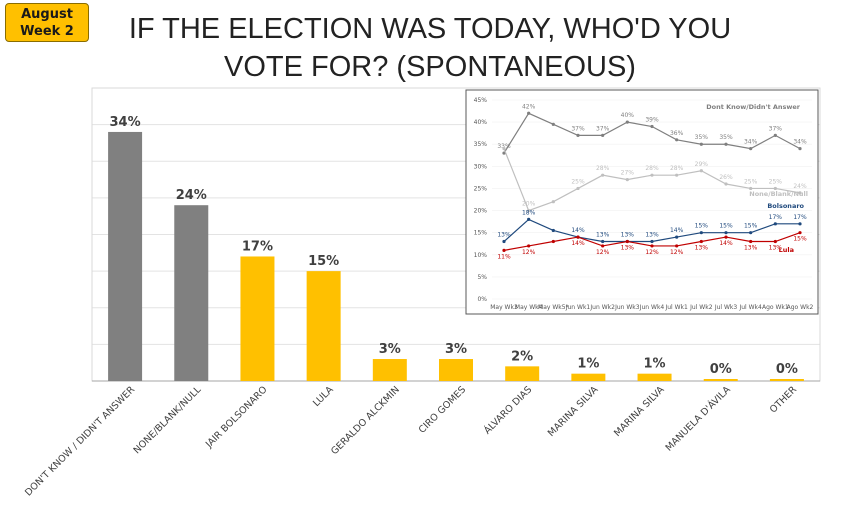 This screenshot has height=525, width=844. I want to click on inset-y-tick: 5%, so click(482, 277).